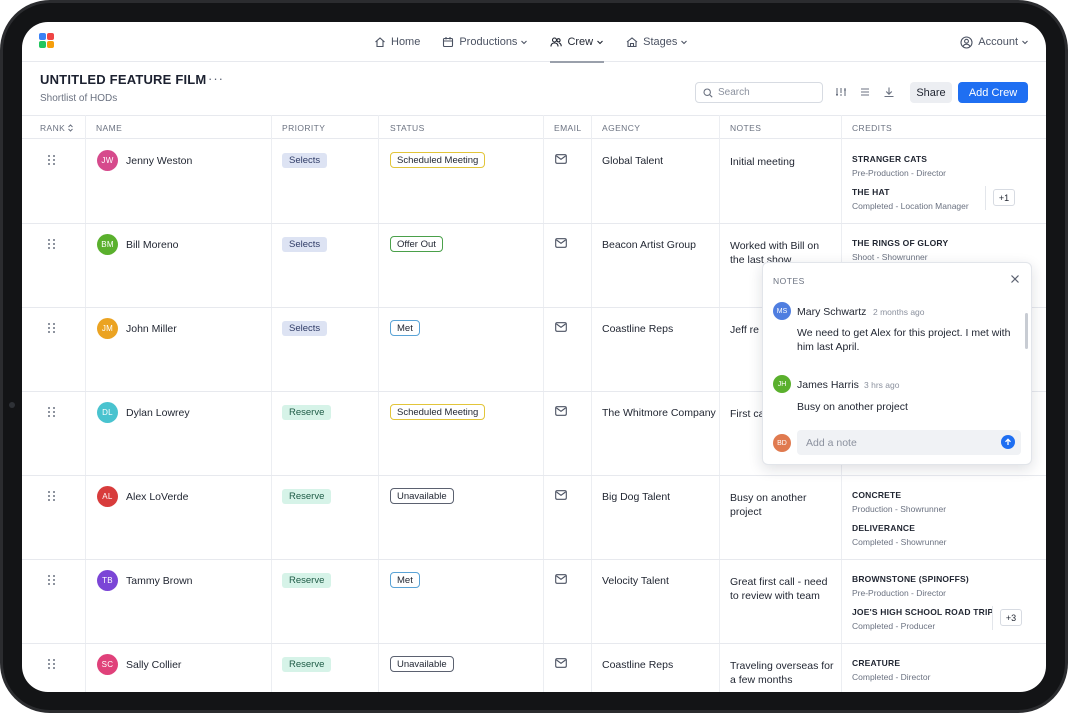 The height and width of the screenshot is (713, 1068). Describe the element at coordinates (660, 42) in the screenshot. I see `nav-stages-label: Stages` at that location.